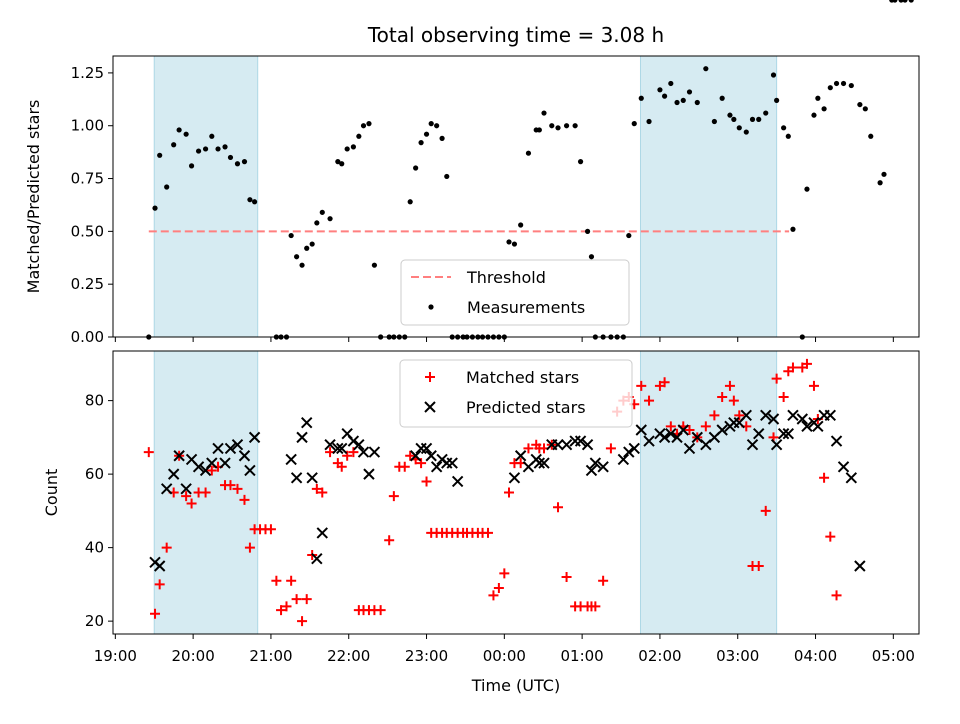 This screenshot has height=724, width=960. Describe the element at coordinates (87, 179) in the screenshot. I see `y-tick-label: 0.75` at that location.